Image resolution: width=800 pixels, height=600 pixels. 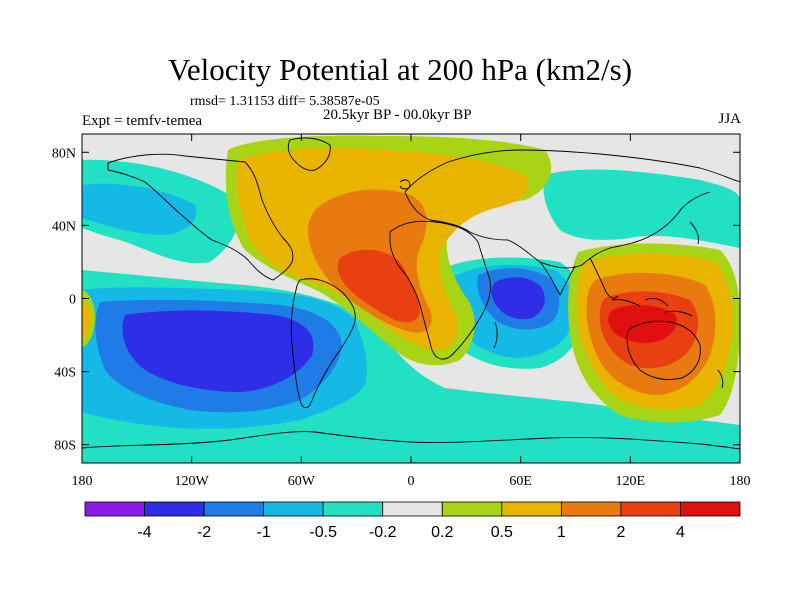 I want to click on coastline-greenland, so click(x=309, y=154).